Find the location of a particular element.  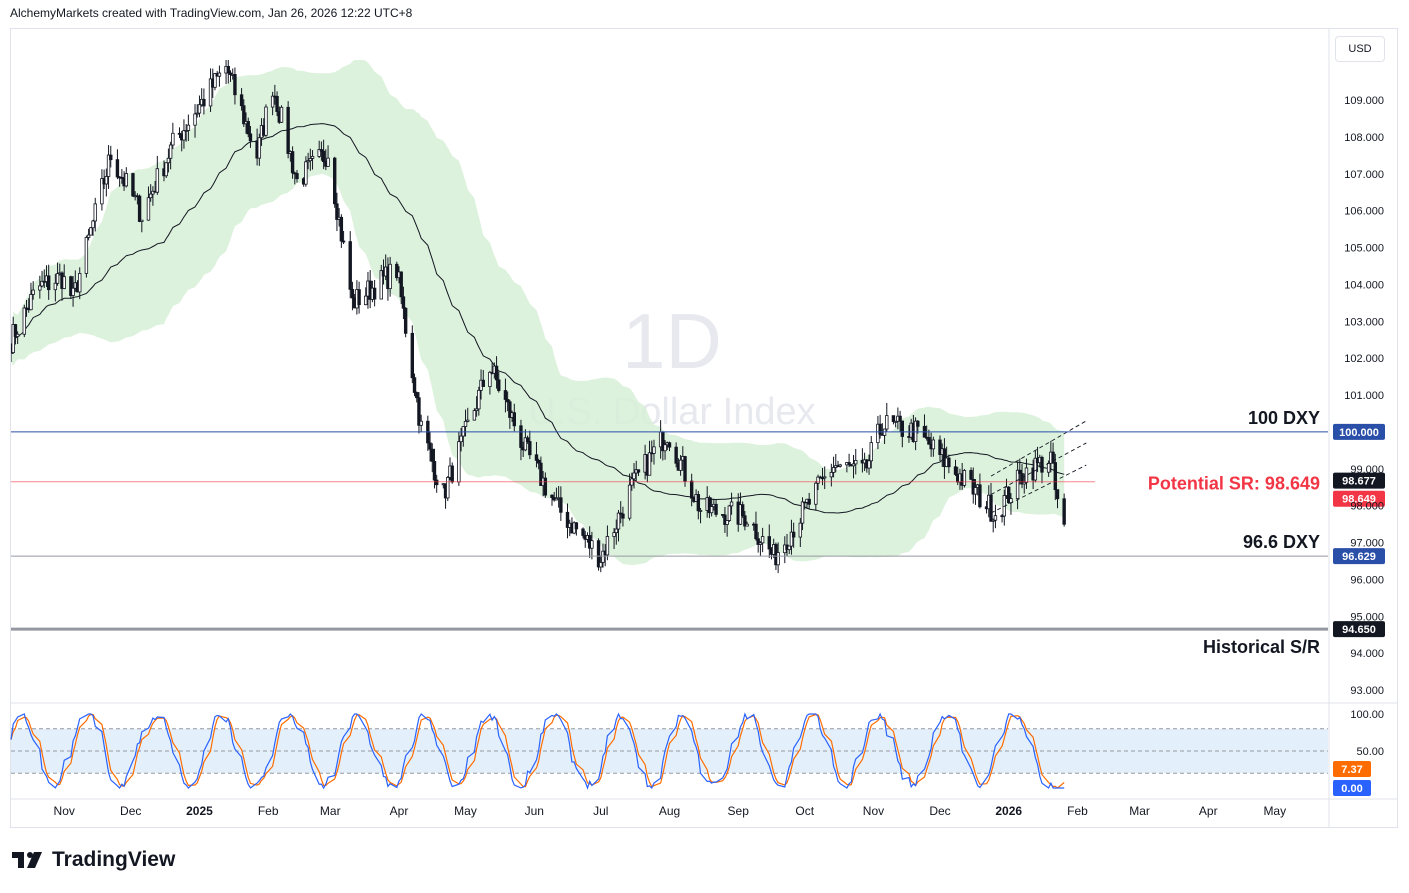

y-tick-label: 102.000 is located at coordinates (1364, 359).